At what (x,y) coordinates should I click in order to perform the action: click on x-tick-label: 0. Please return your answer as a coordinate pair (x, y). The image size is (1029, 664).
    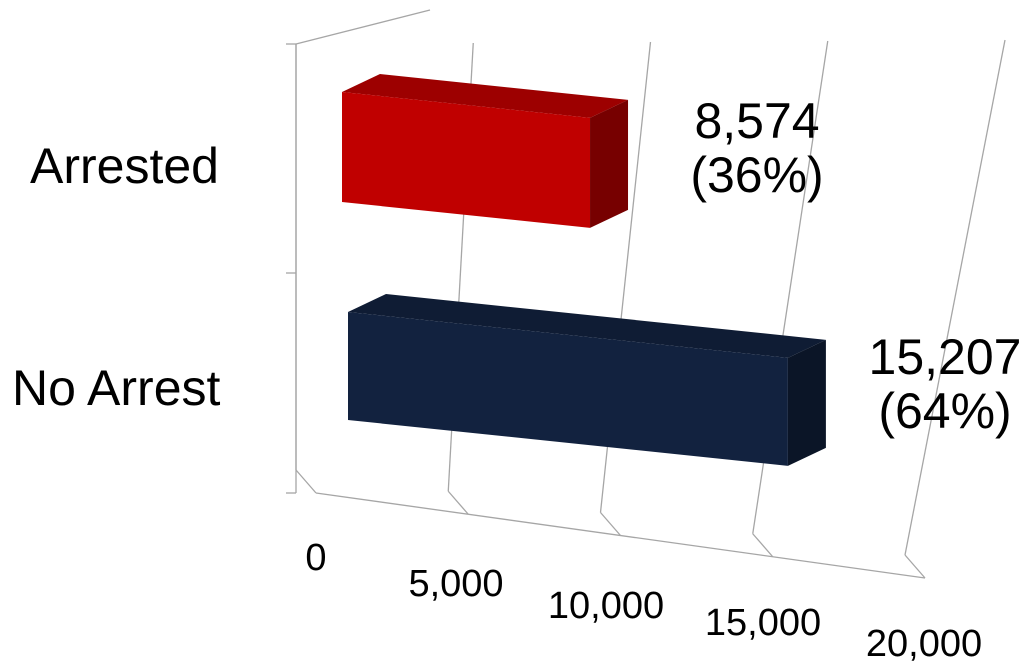
    Looking at the image, I should click on (315, 558).